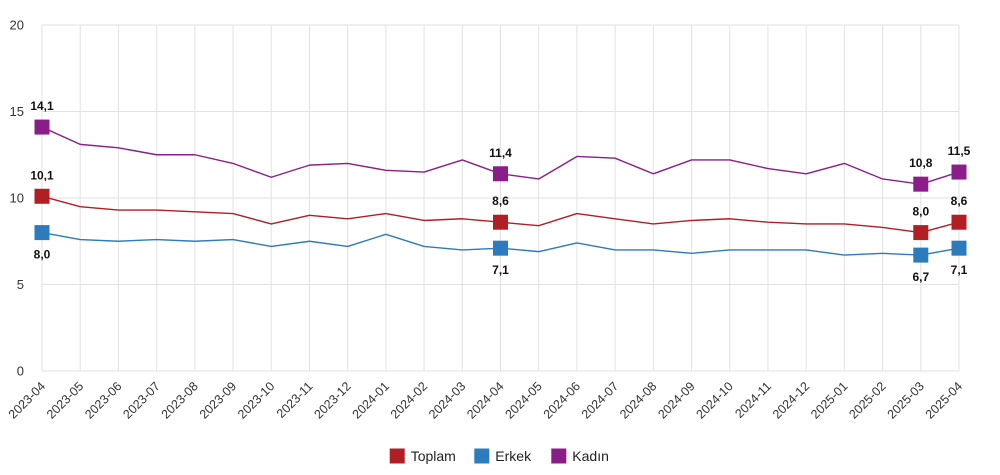  I want to click on y-axis-tick-labels: 0 5 10 15 20, so click(17, 198).